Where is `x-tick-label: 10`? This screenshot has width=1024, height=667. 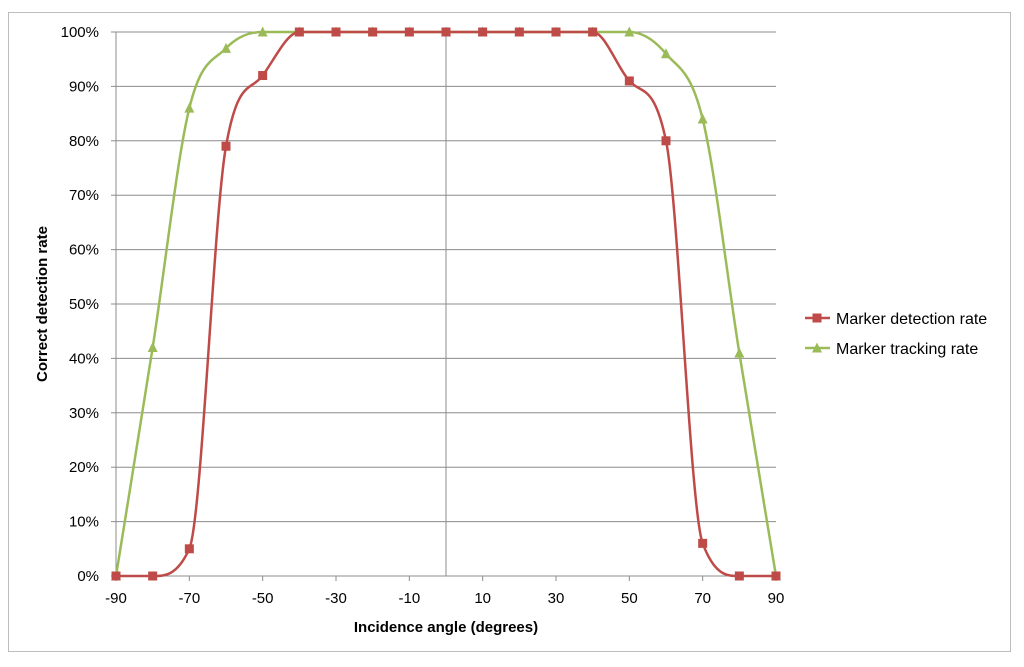
x-tick-label: 10 is located at coordinates (482, 598).